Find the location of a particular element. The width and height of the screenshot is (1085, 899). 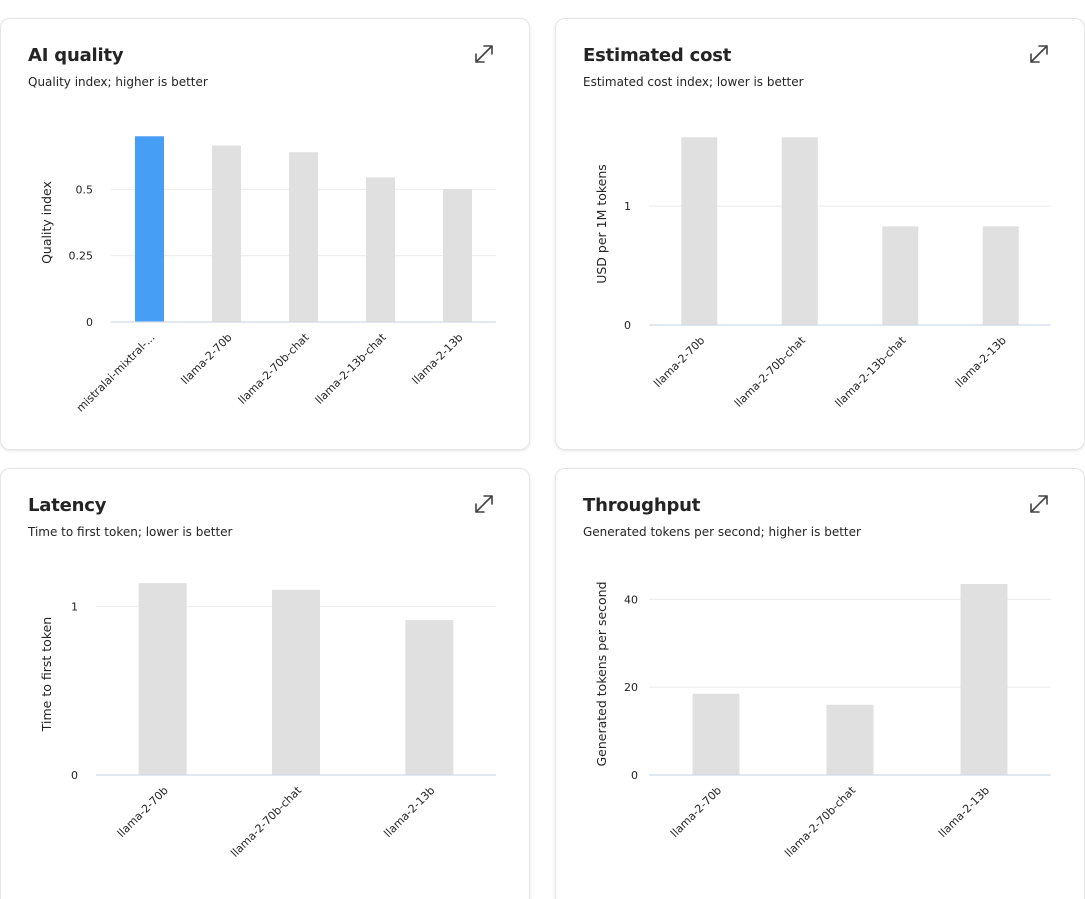

y-axis-title: Time to first token is located at coordinates (46, 674).